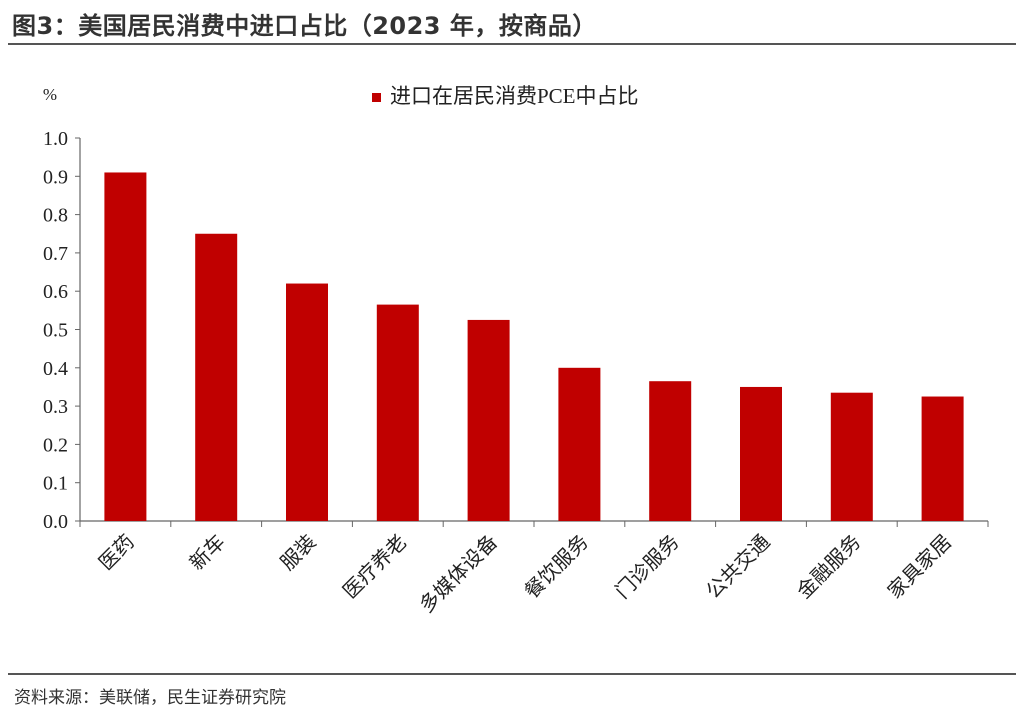 This screenshot has width=1024, height=720. What do you see at coordinates (55, 216) in the screenshot?
I see `y-tick-label: 0.8` at bounding box center [55, 216].